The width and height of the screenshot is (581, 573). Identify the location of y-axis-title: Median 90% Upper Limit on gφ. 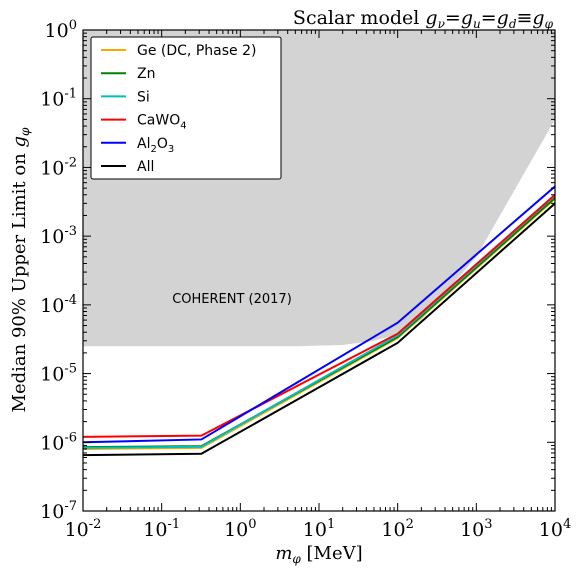
(20, 270).